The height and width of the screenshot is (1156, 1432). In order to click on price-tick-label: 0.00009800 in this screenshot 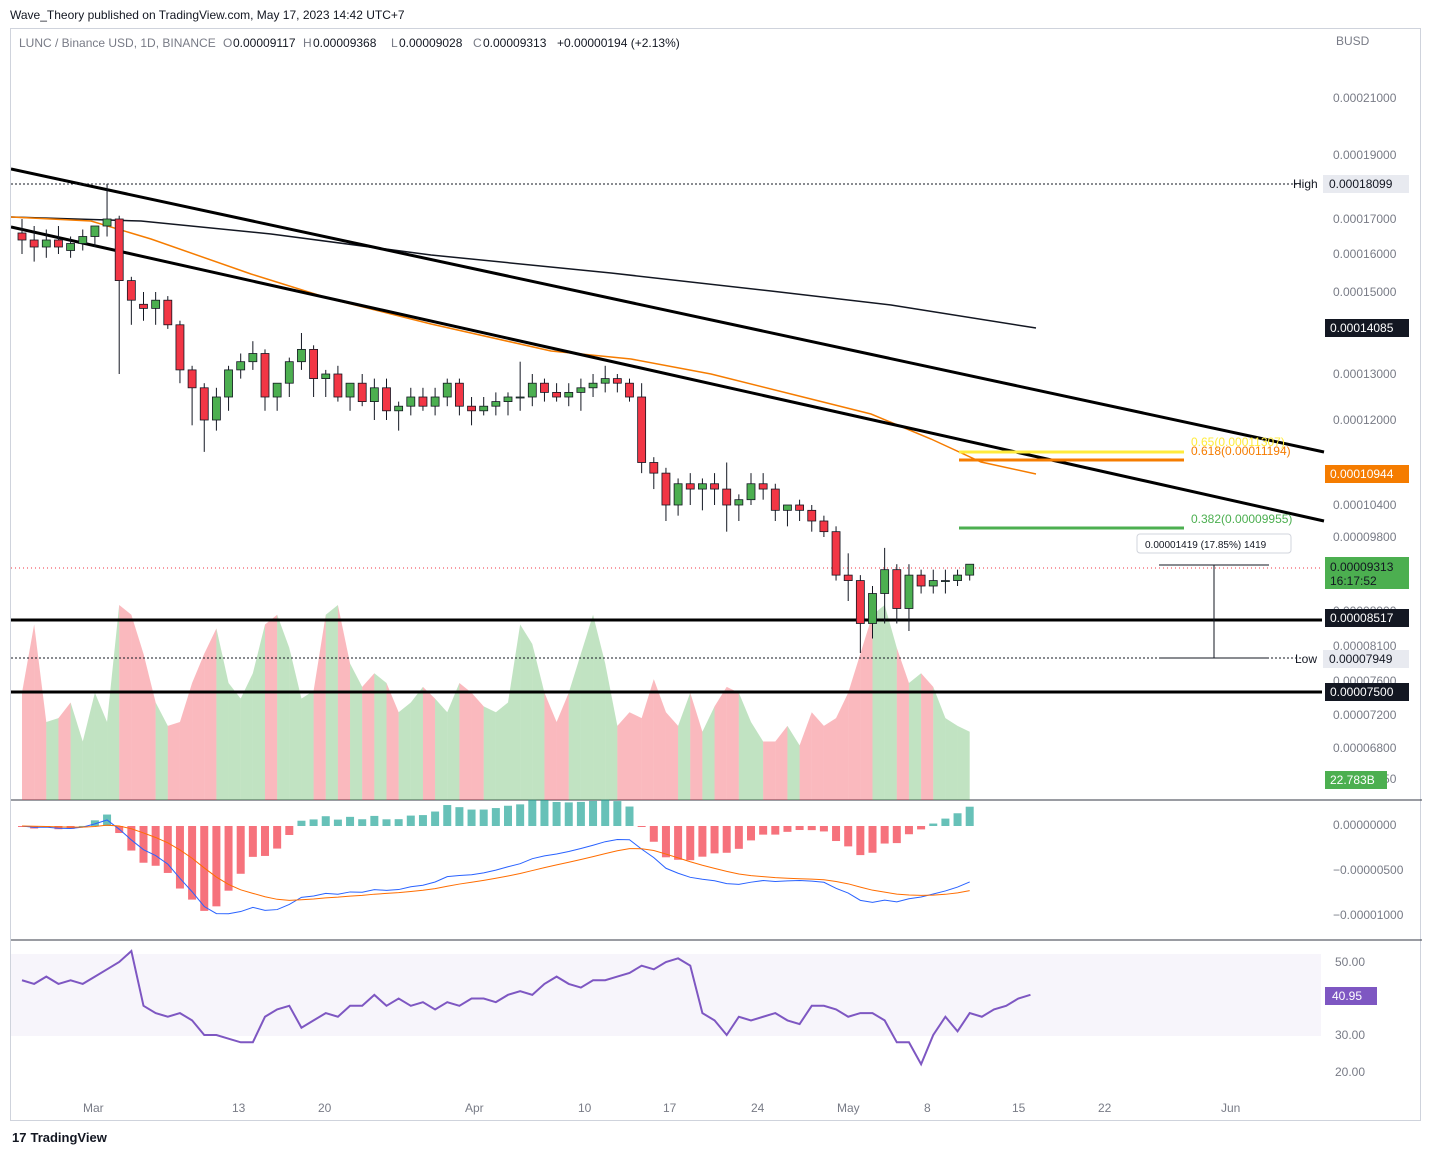, I will do `click(1365, 537)`.